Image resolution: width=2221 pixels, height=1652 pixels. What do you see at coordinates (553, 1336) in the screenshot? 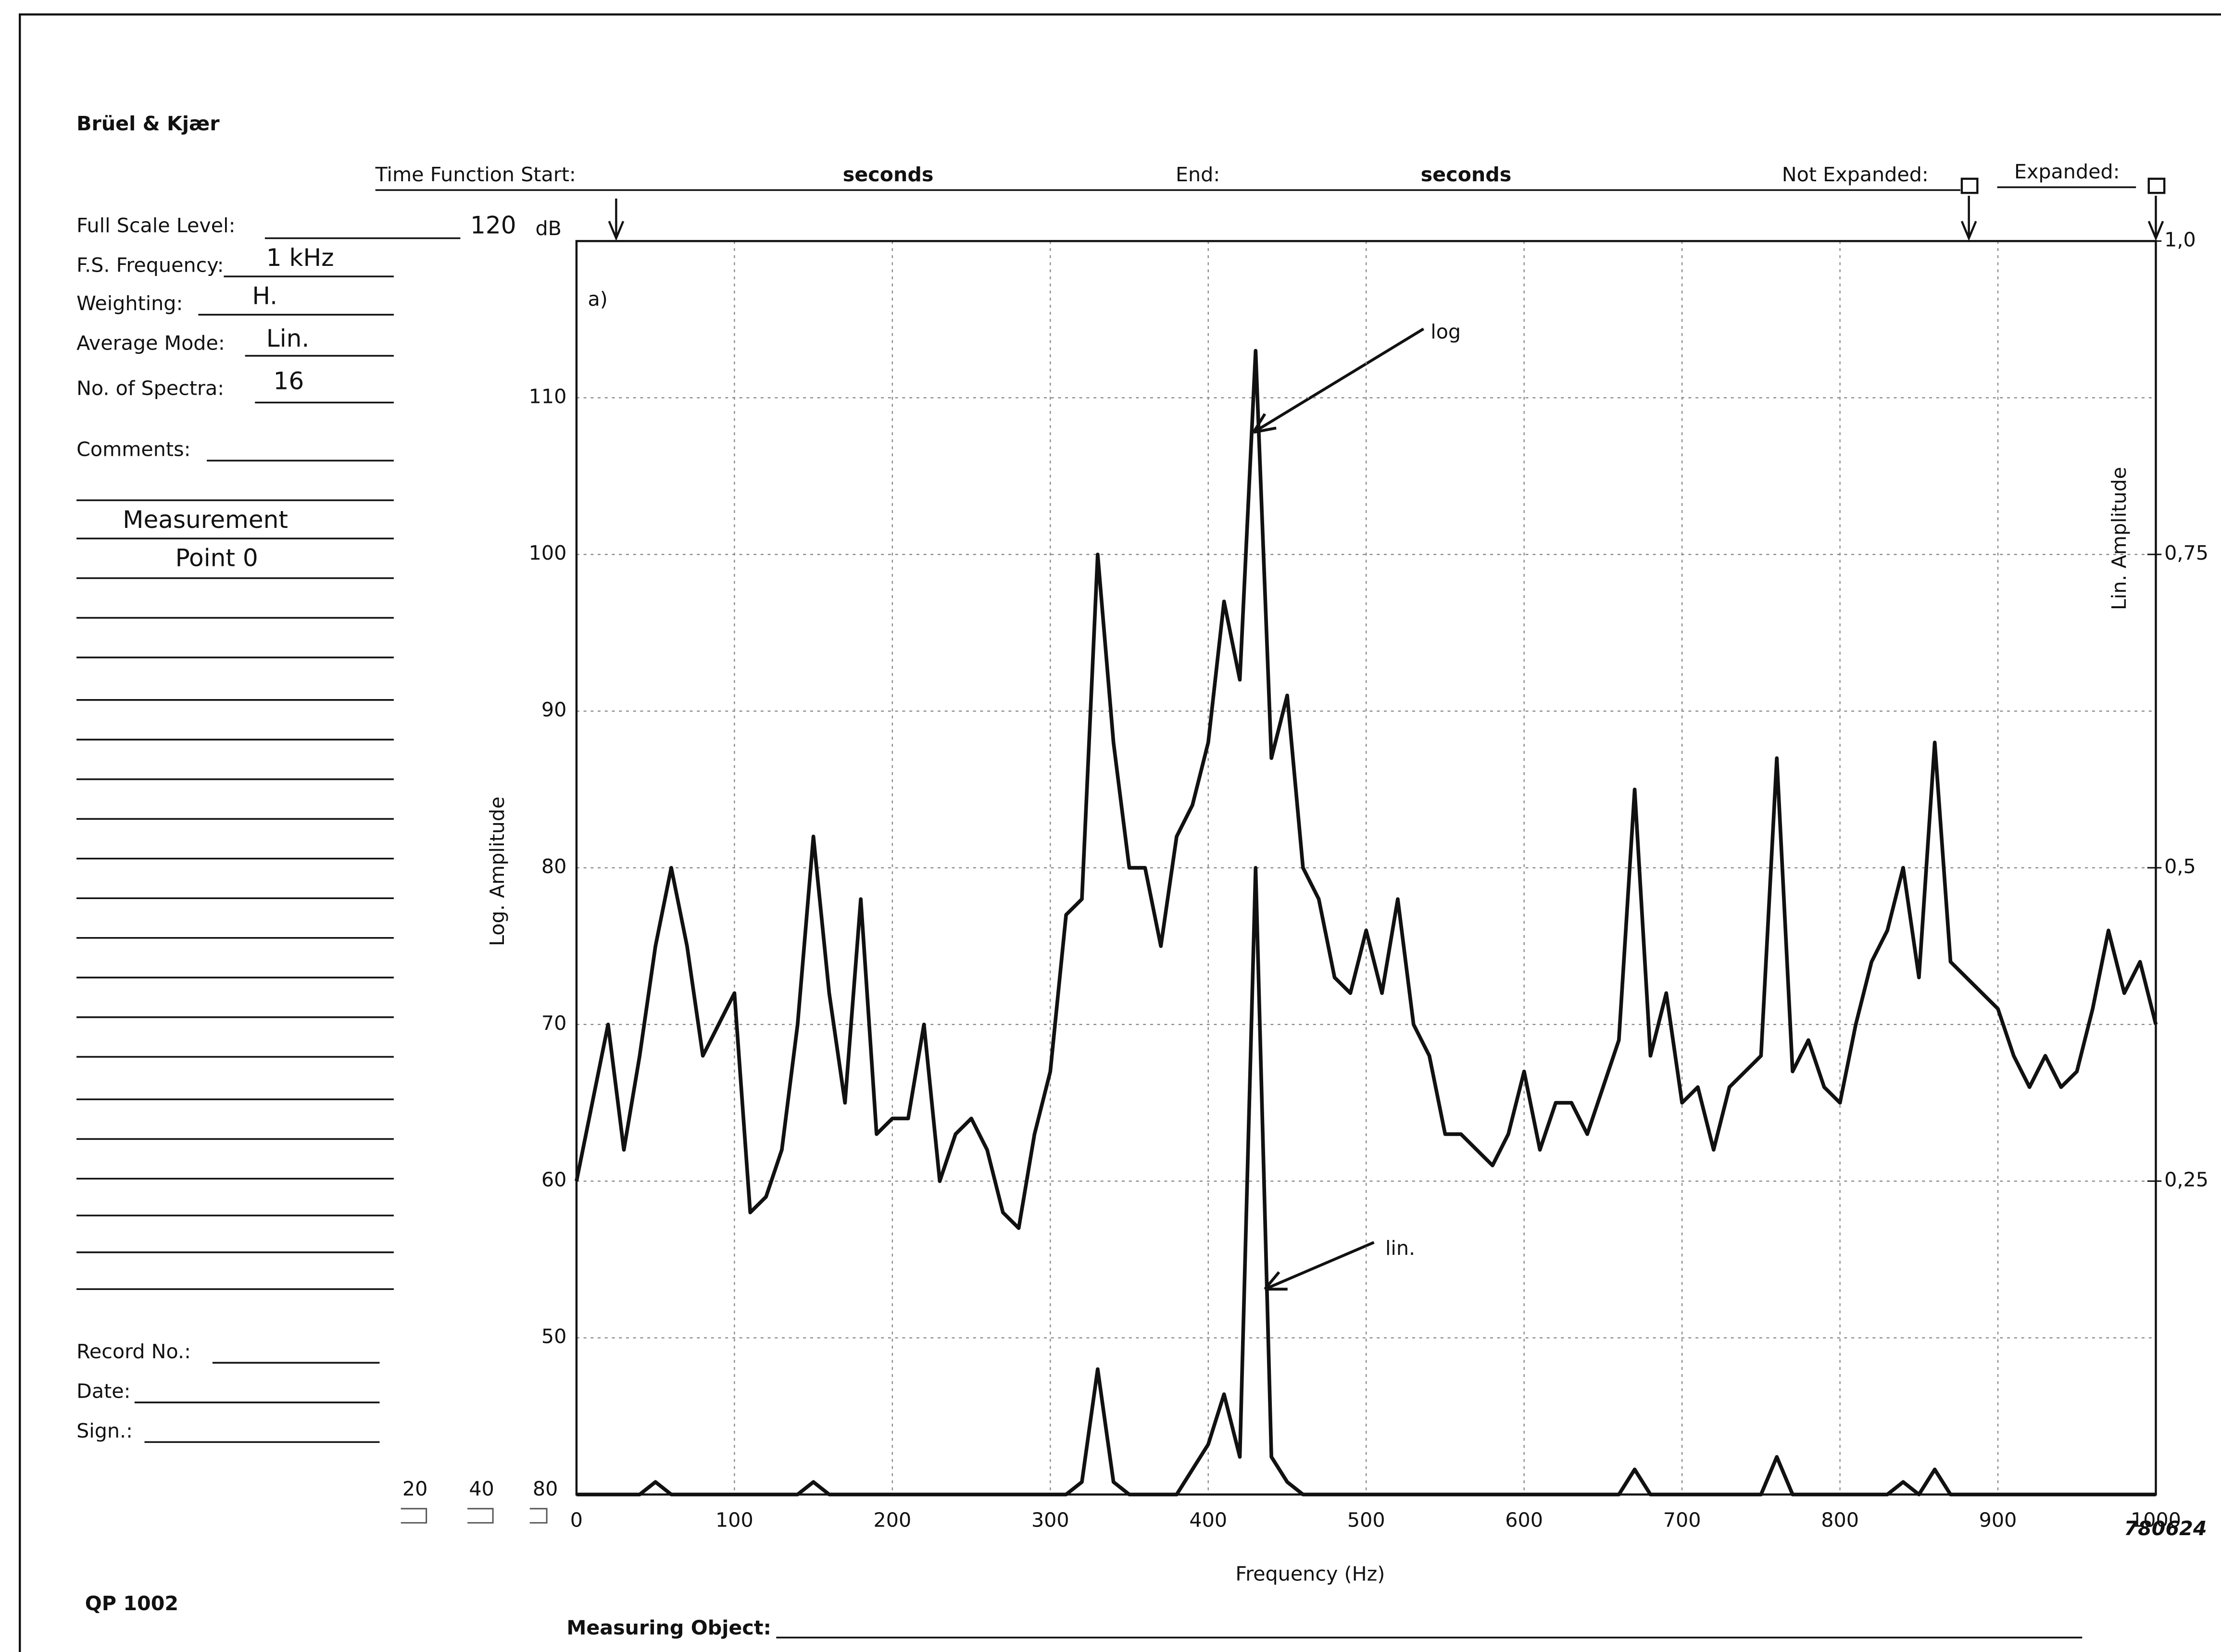
I see `y-tick-label: 50` at bounding box center [553, 1336].